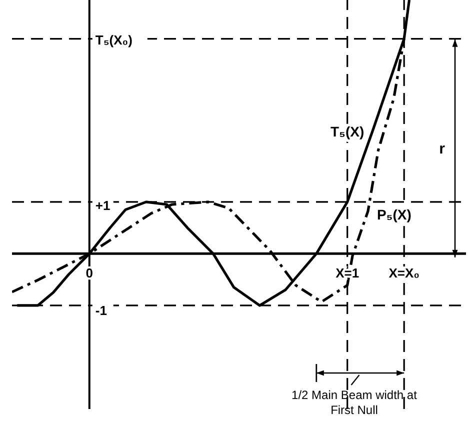 The width and height of the screenshot is (473, 421). I want to click on annotation: r, so click(442, 149).